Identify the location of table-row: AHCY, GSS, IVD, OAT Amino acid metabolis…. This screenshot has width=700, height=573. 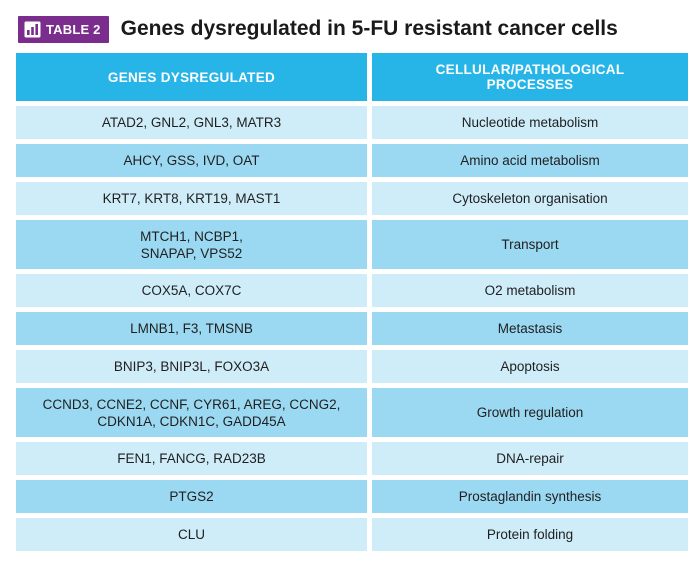
(352, 160).